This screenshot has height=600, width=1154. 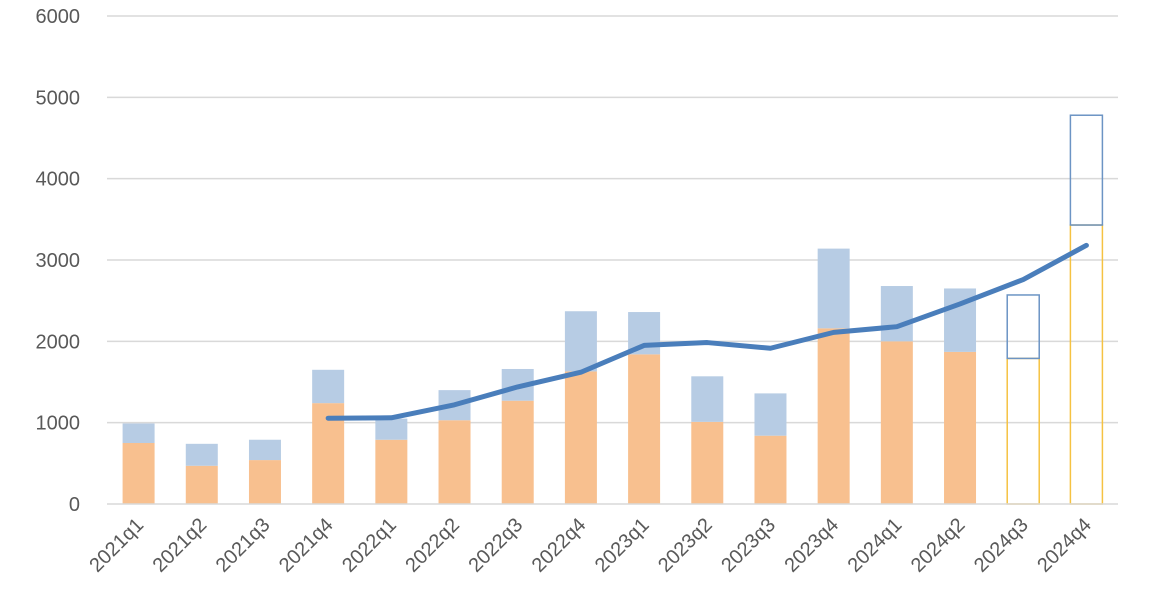 I want to click on y-axis-tick-labels: 0 1000 2000 3000 4000 5000 6000, so click(x=58, y=261).